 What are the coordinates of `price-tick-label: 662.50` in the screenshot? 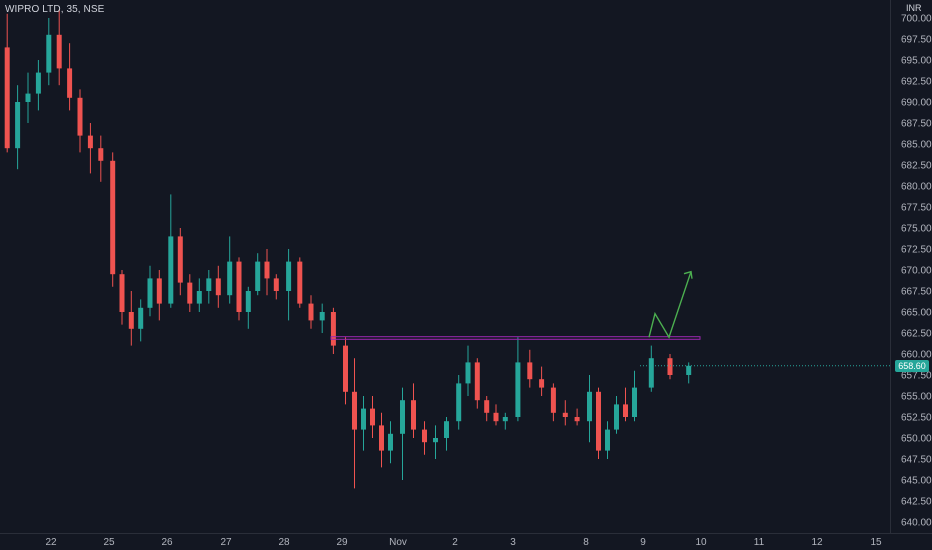 It's located at (916, 334).